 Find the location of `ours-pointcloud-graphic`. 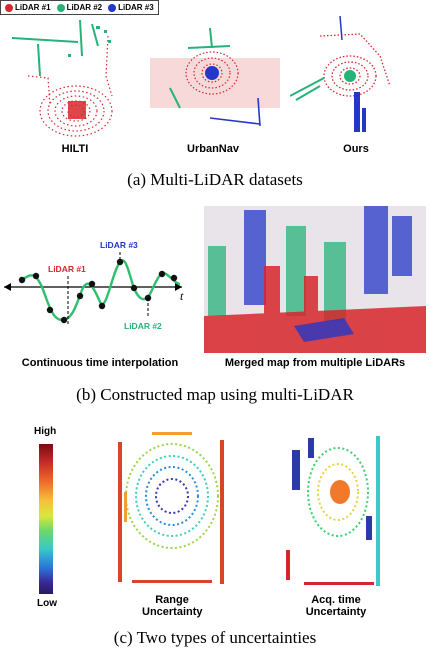

ours-pointcloud-graphic is located at coordinates (340, 74).